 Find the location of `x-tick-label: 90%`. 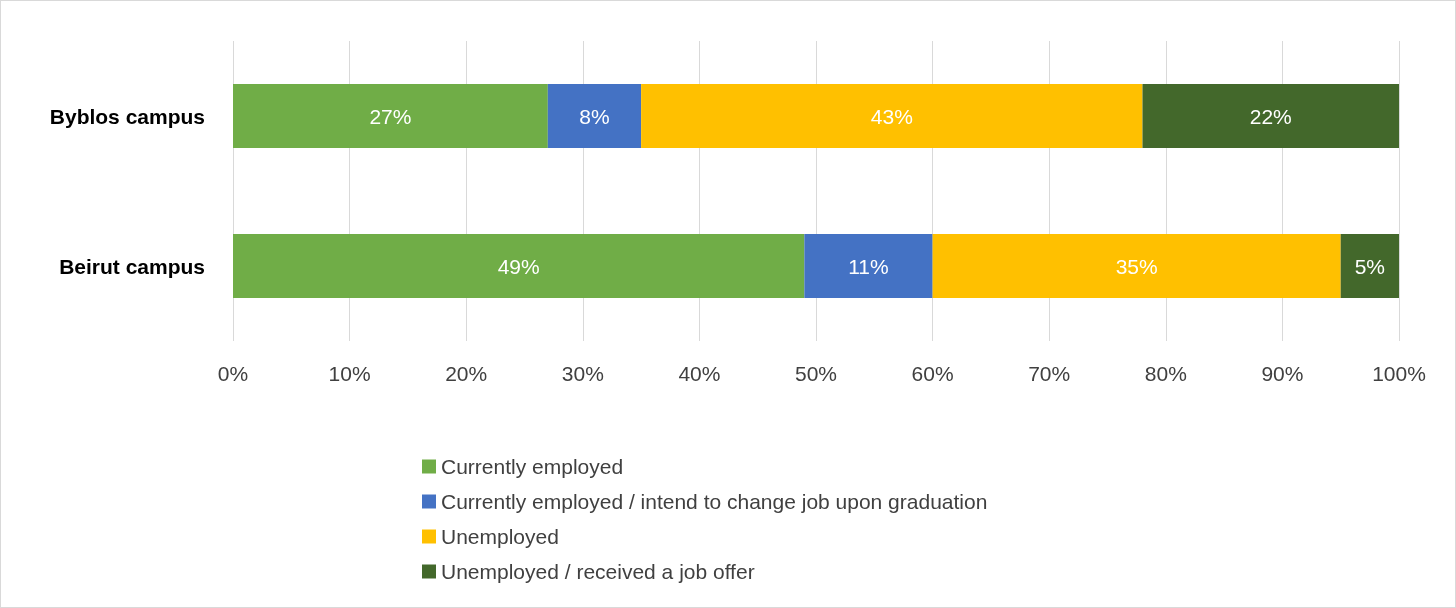

x-tick-label: 90% is located at coordinates (1282, 373).